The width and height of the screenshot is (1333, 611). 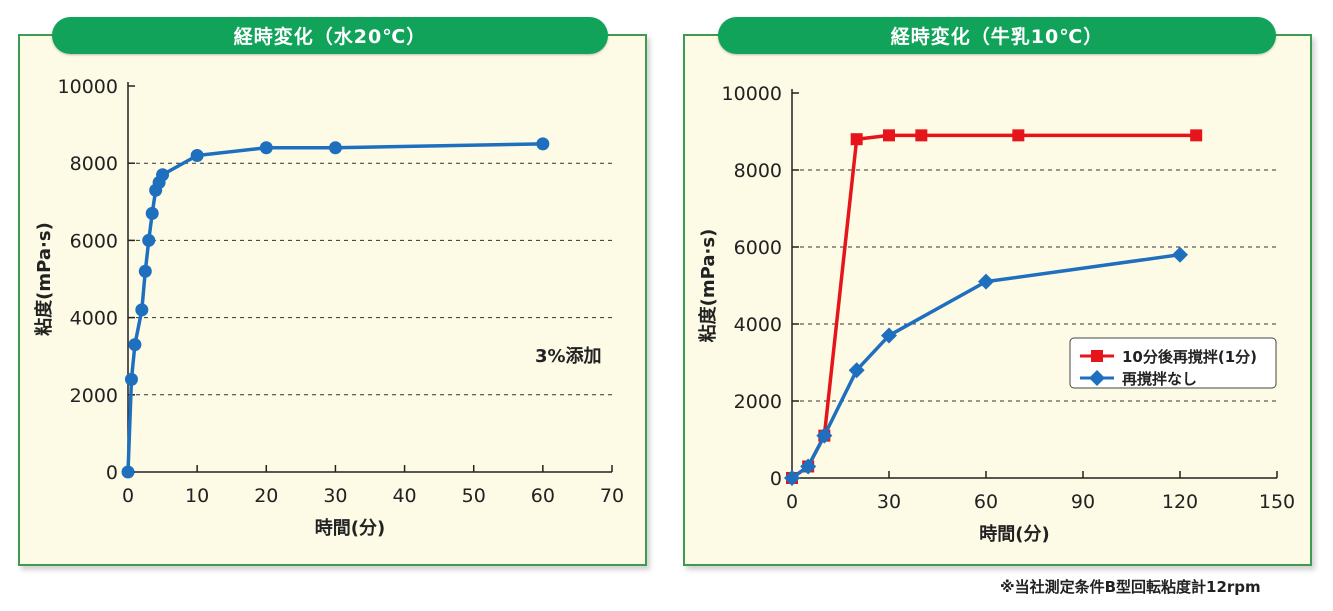 What do you see at coordinates (1189, 357) in the screenshot?
I see `legend-label: 10分後再撹拌(1分)` at bounding box center [1189, 357].